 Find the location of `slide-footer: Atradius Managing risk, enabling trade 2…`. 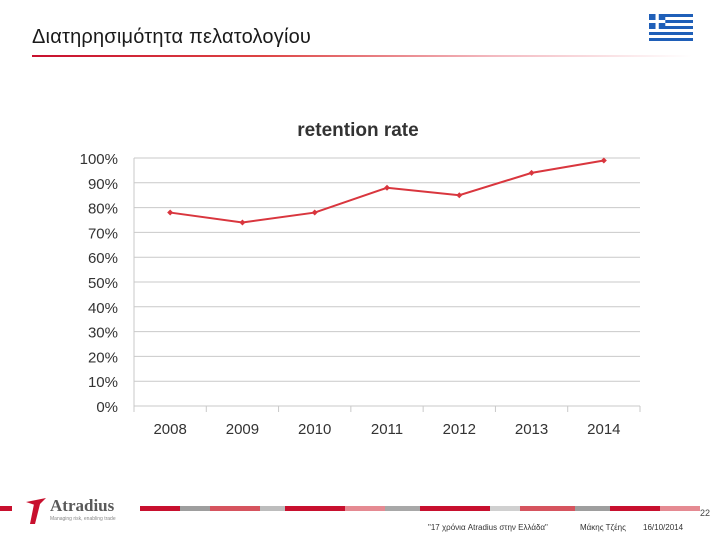

slide-footer: Atradius Managing risk, enabling trade 2… is located at coordinates (360, 515).